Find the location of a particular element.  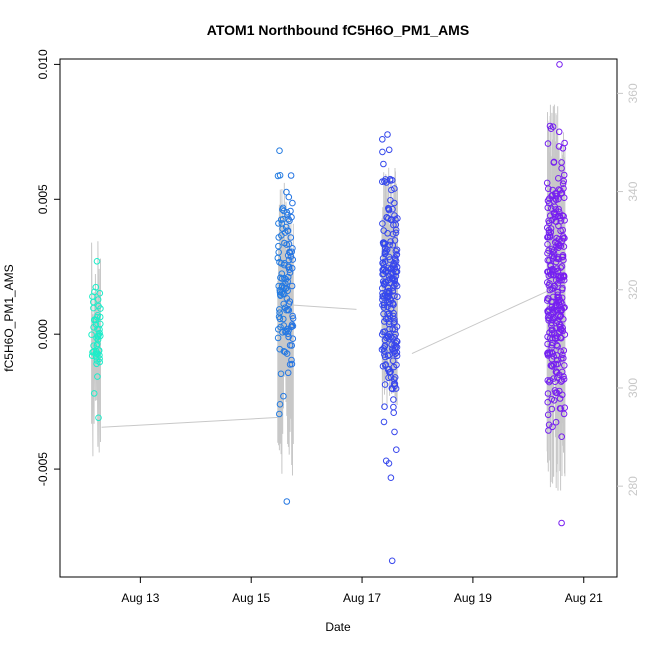

x-axis-label: Date is located at coordinates (338, 627).